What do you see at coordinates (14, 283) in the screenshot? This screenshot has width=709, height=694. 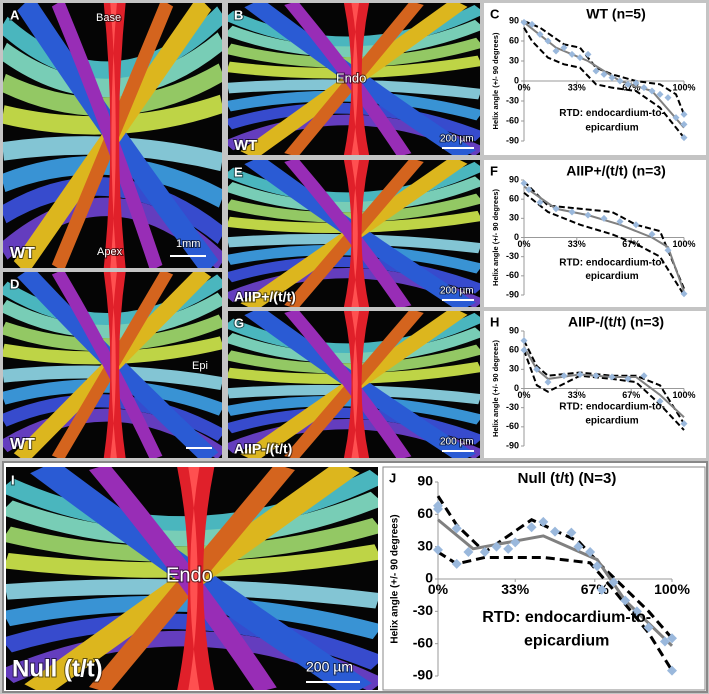 I see `panel-letter: D` at bounding box center [14, 283].